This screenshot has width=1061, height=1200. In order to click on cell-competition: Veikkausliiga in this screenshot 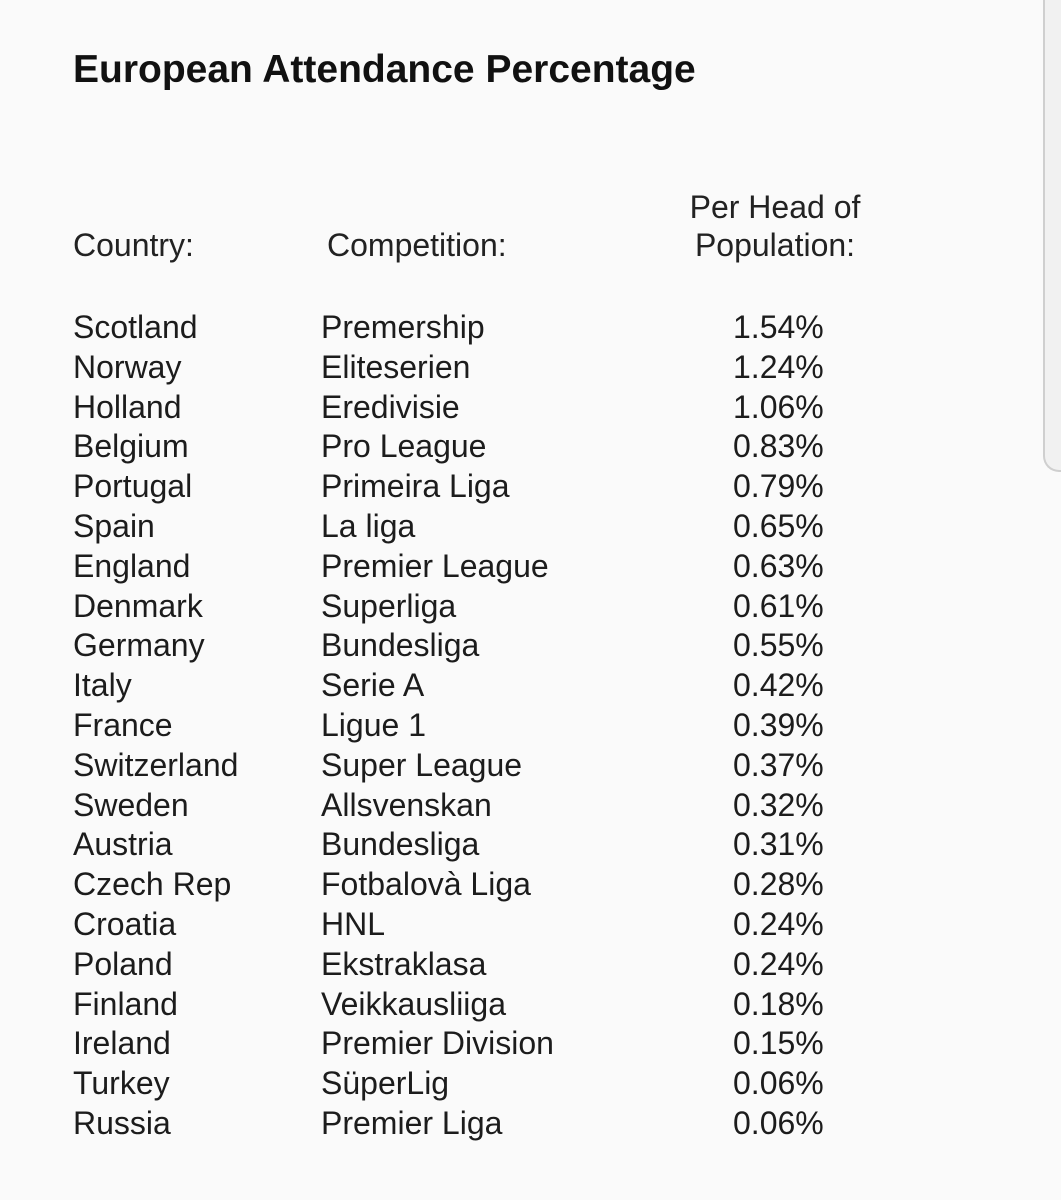, I will do `click(413, 1003)`.